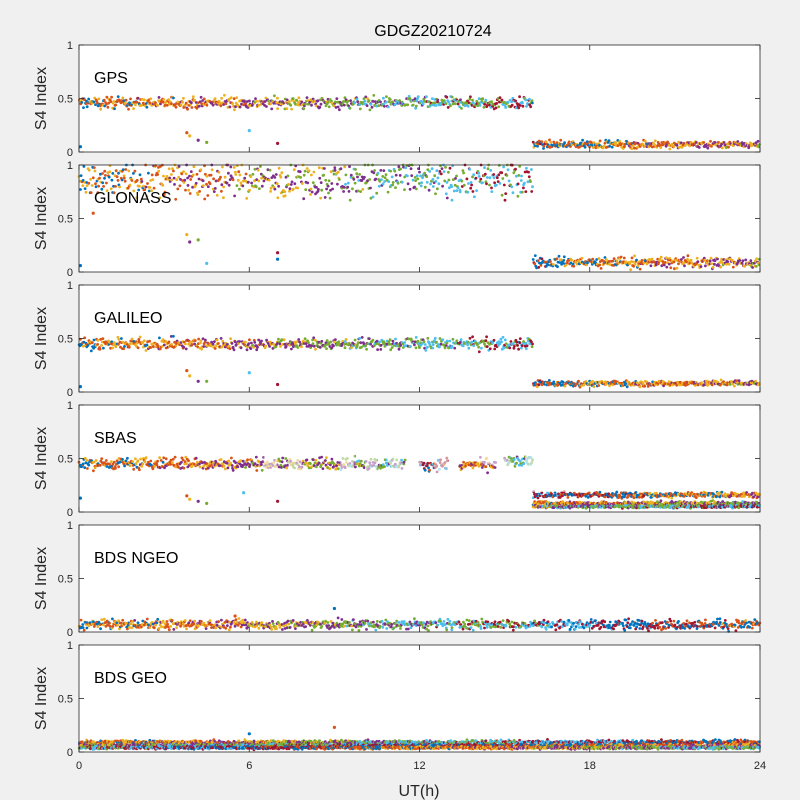 Image resolution: width=800 pixels, height=800 pixels. Describe the element at coordinates (132, 198) in the screenshot. I see `panel-label: GLONASS` at that location.